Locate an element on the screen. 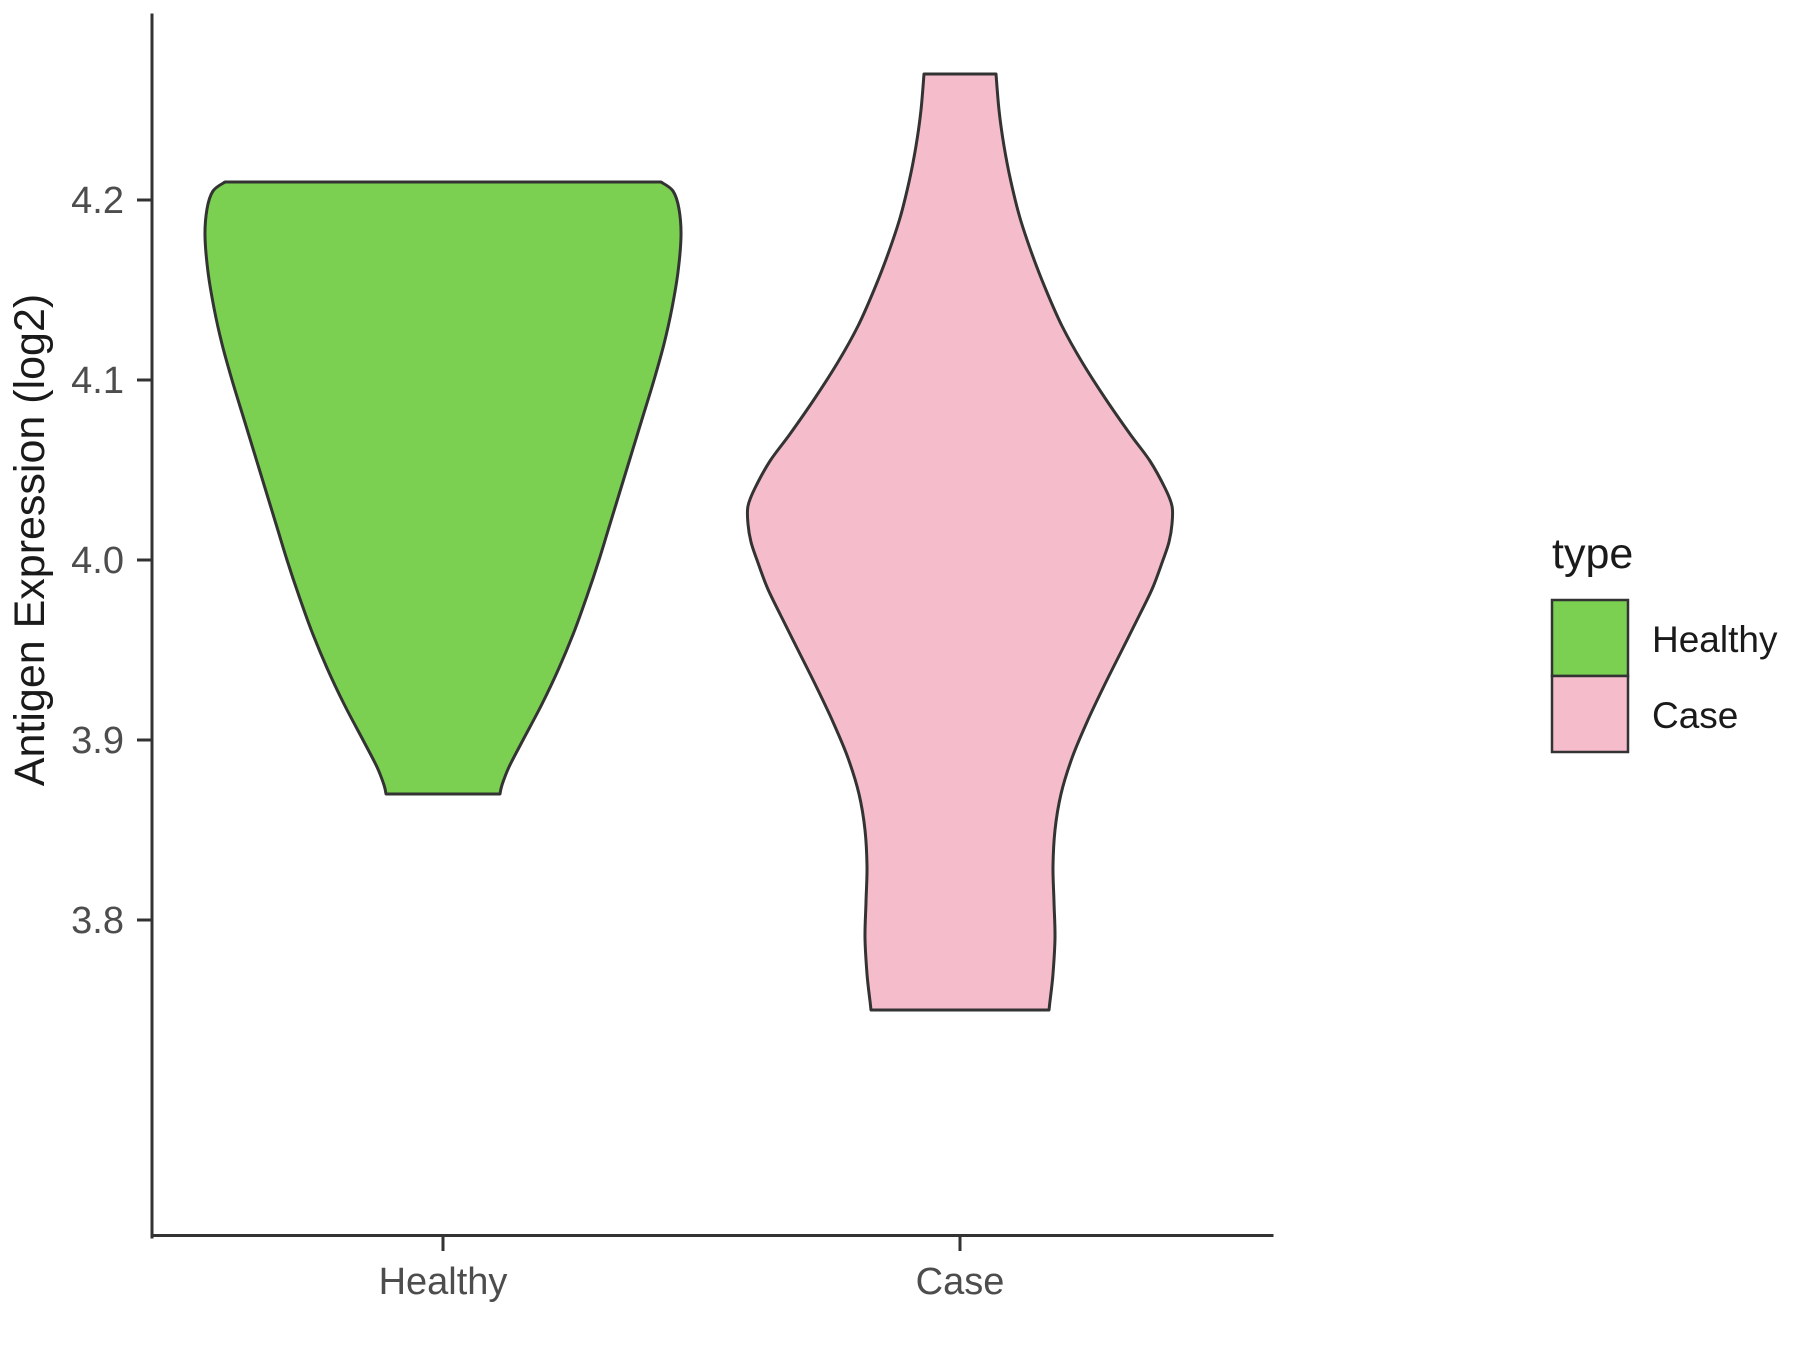 This screenshot has height=1350, width=1800. y-tick-label: 3.9 is located at coordinates (97, 741).